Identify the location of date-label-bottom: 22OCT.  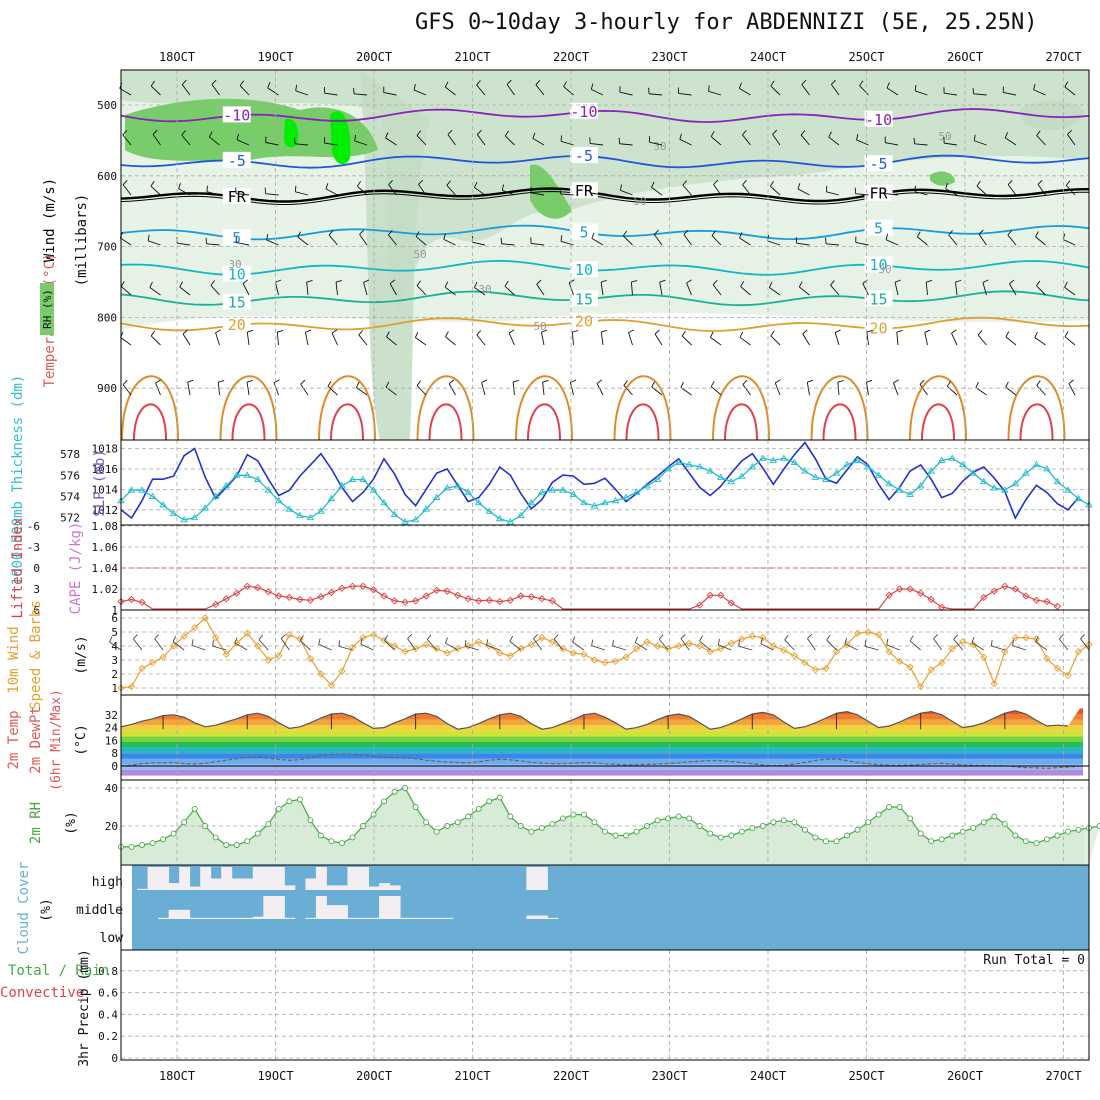
(571, 1076).